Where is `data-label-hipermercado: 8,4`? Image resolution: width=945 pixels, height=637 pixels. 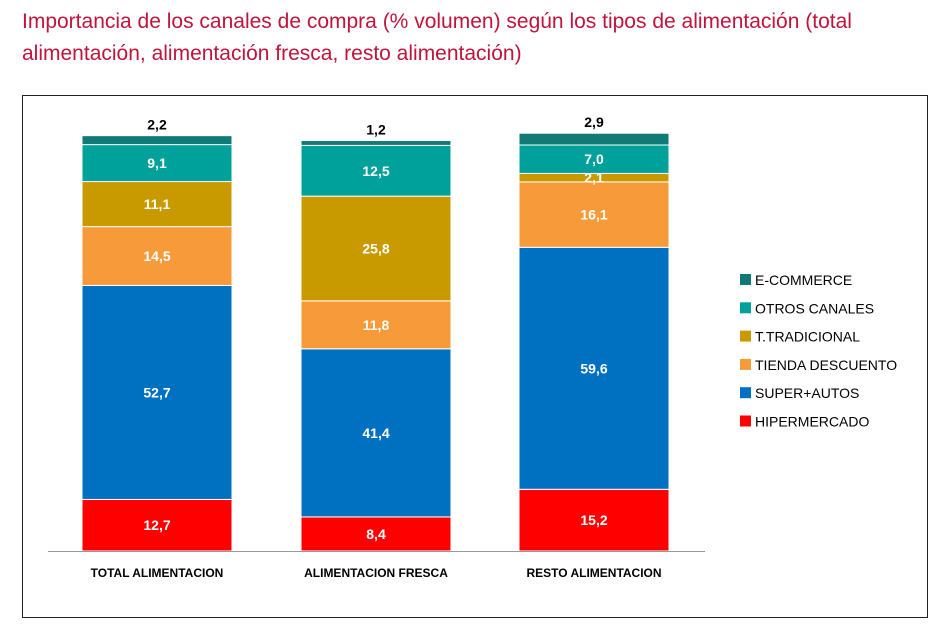
data-label-hipermercado: 8,4 is located at coordinates (376, 534).